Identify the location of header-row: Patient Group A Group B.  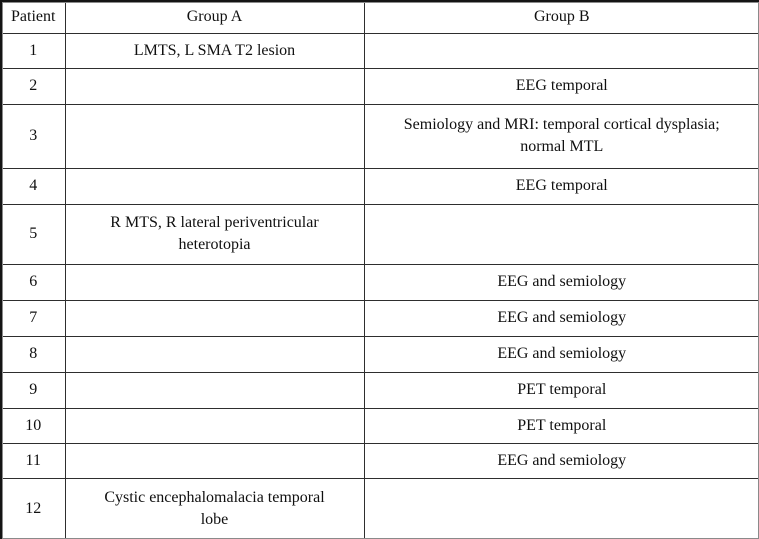
(379, 17).